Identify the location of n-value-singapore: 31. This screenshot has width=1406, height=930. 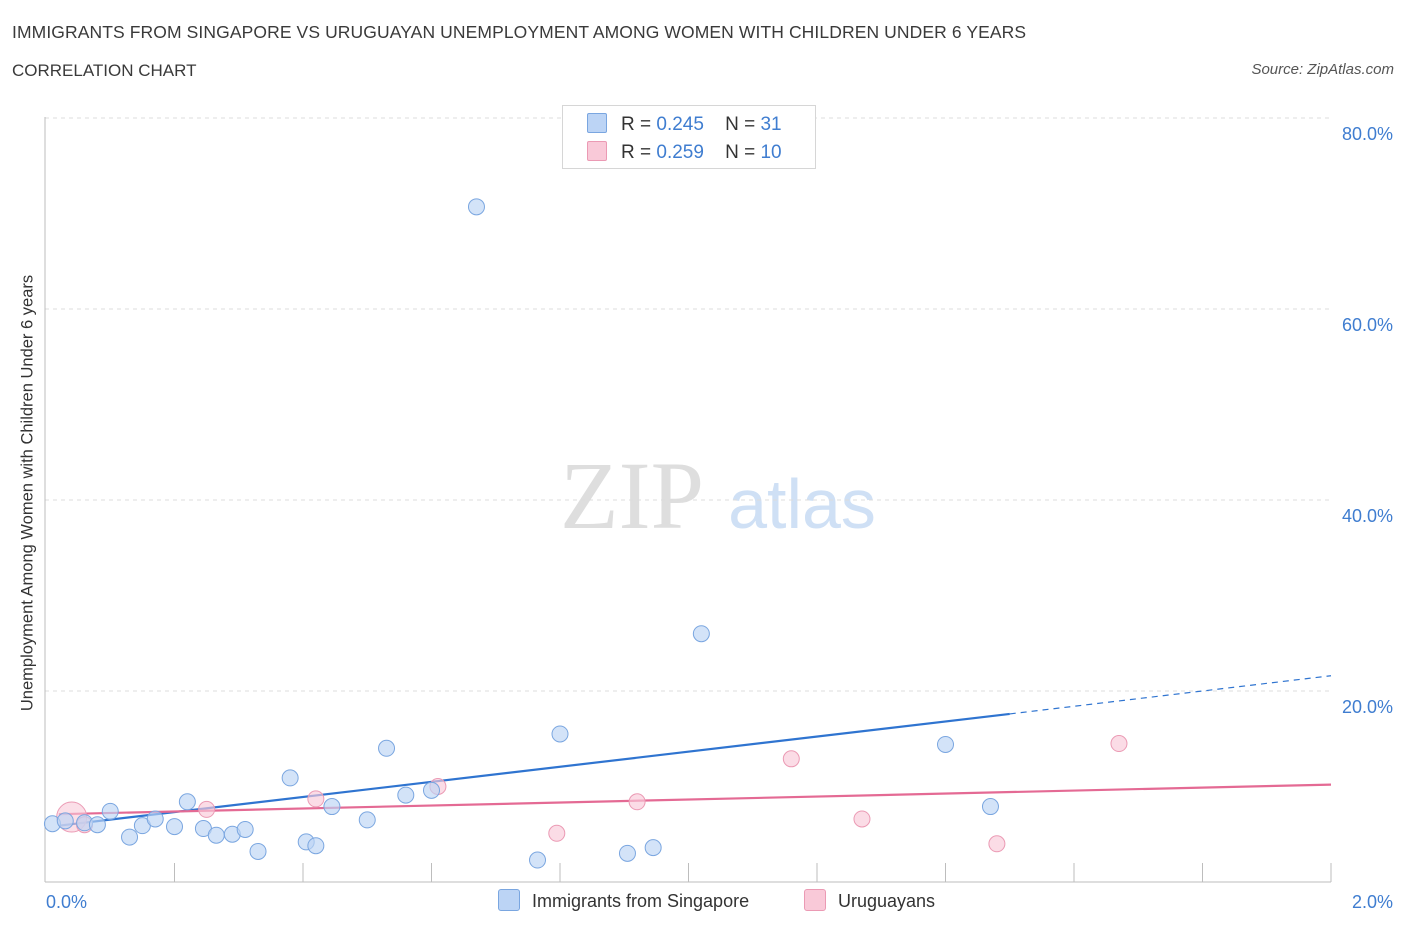
(771, 124).